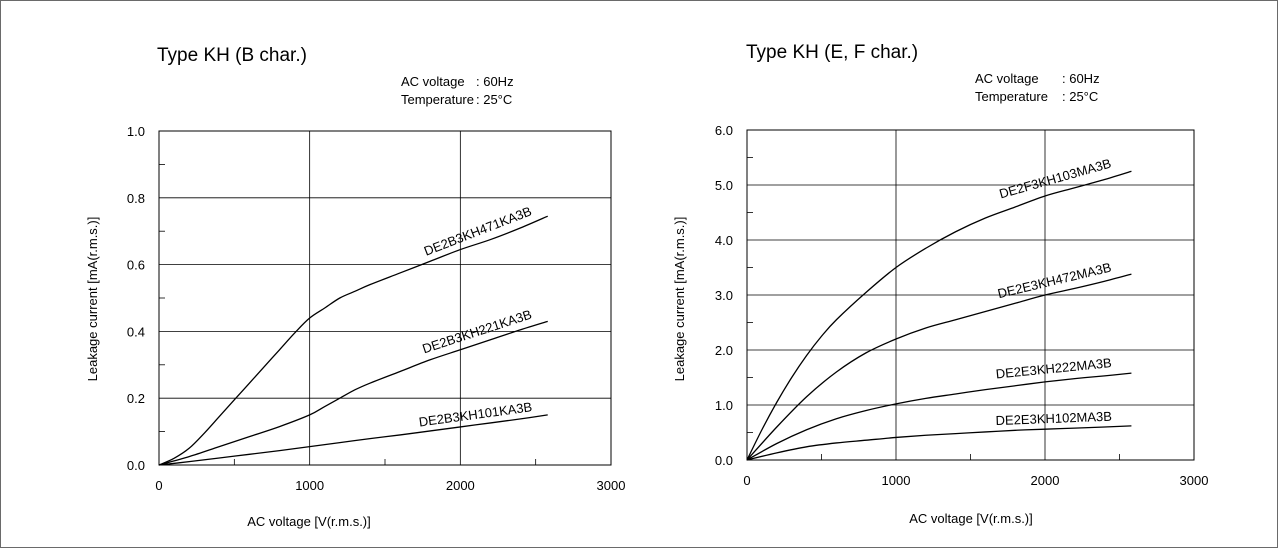 The width and height of the screenshot is (1278, 552). Describe the element at coordinates (724, 185) in the screenshot. I see `y-tick-label: 5.0` at that location.